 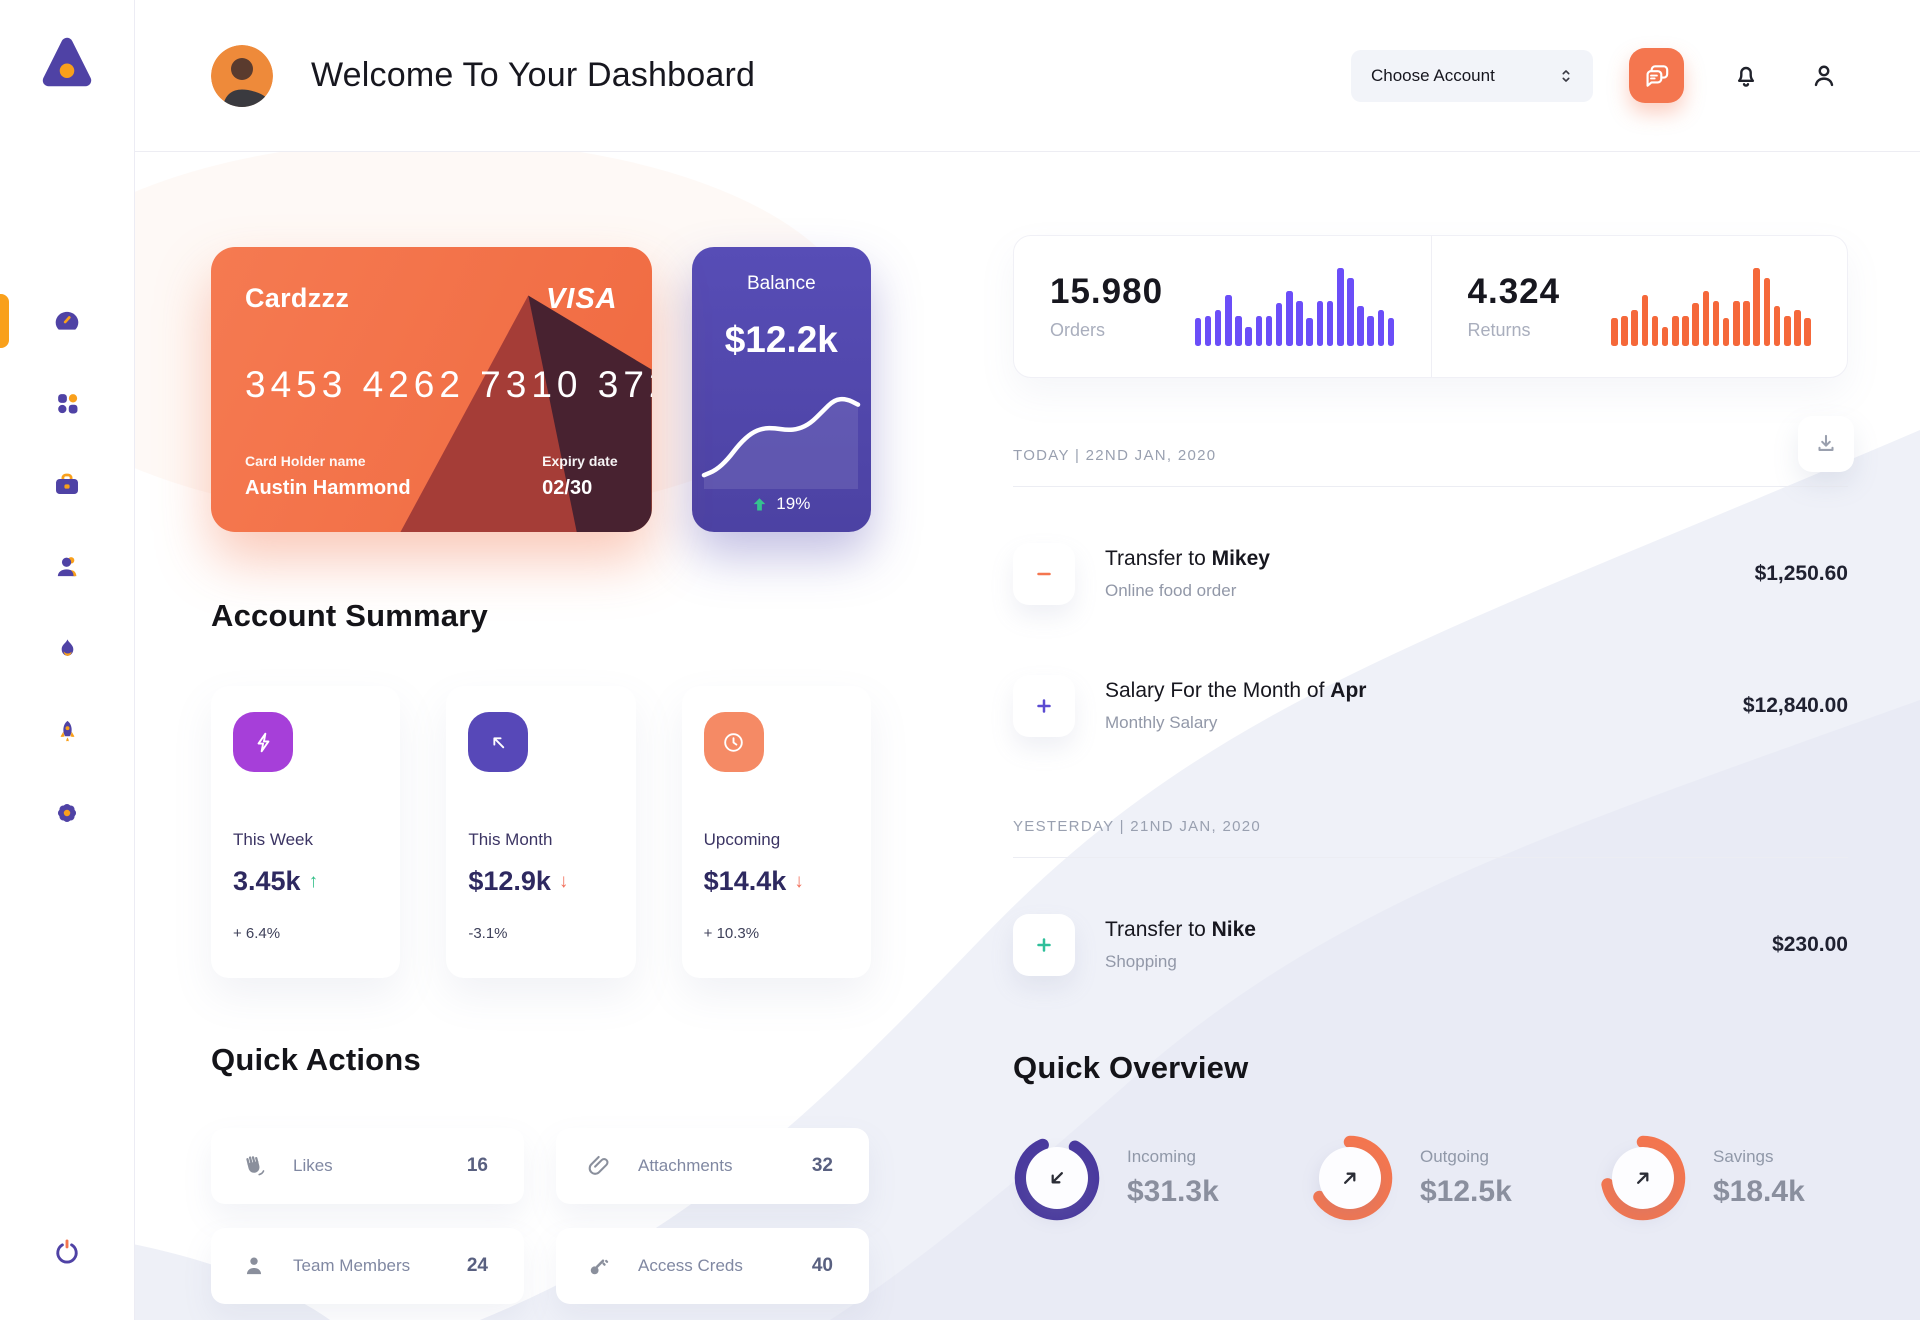 I want to click on transaction-row-nike: Transfer to Nike Shopping $230.00, so click(x=1430, y=945).